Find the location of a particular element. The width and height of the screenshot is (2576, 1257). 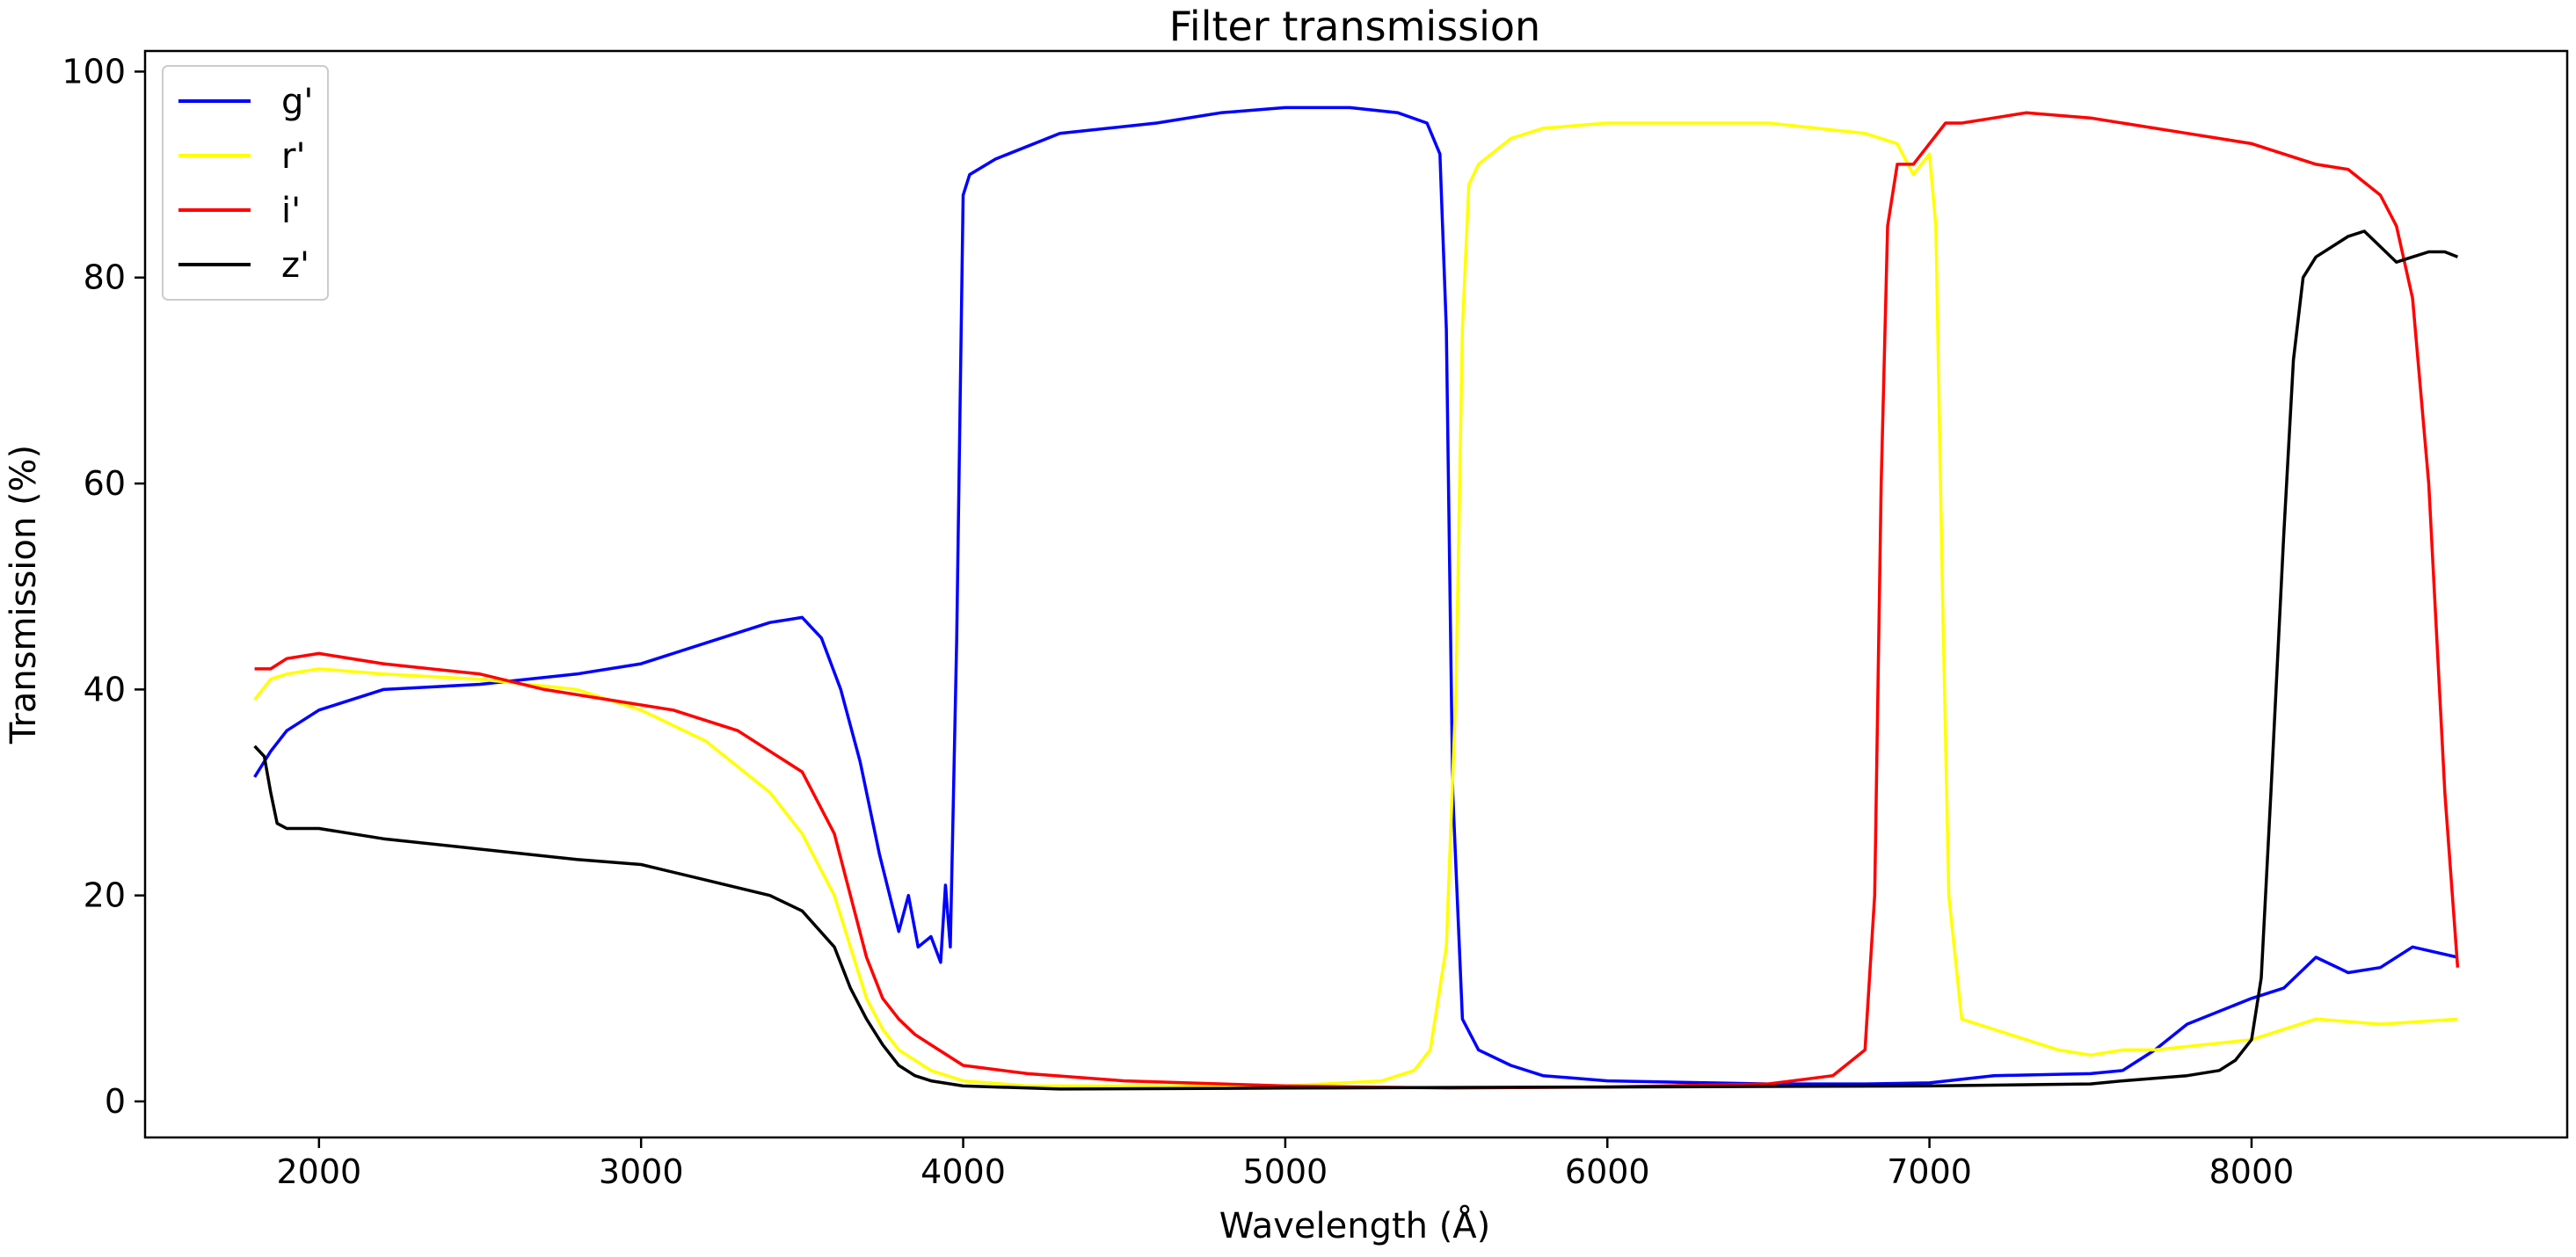

y-tick-label-4: 80 is located at coordinates (105, 277).